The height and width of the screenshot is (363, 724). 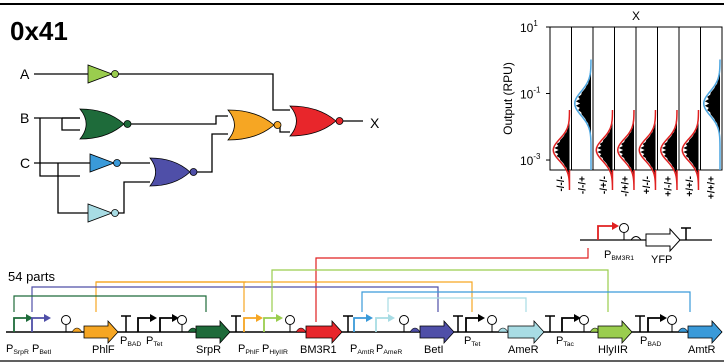 What do you see at coordinates (248, 349) in the screenshot?
I see `construct-label: PPhlF` at bounding box center [248, 349].